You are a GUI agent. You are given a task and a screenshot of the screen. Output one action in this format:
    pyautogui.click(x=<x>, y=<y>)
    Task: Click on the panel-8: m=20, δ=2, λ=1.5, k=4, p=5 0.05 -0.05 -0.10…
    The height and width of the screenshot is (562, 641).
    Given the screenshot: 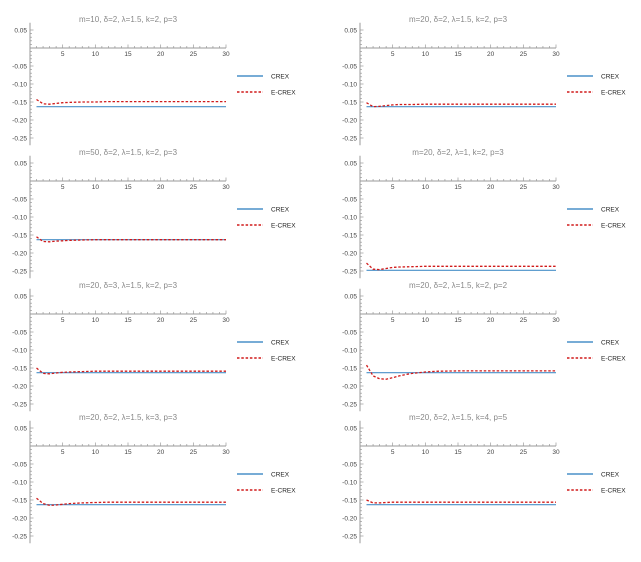 What is the action you would take?
    pyautogui.click(x=484, y=478)
    